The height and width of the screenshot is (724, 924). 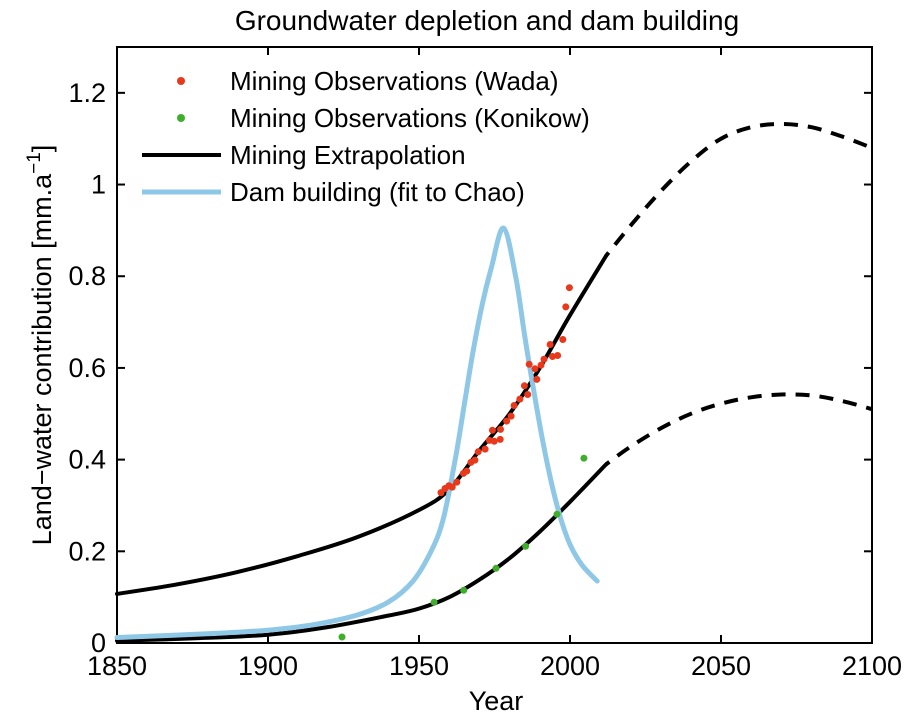 What do you see at coordinates (87, 551) in the screenshot?
I see `y-tick-label: 0.2` at bounding box center [87, 551].